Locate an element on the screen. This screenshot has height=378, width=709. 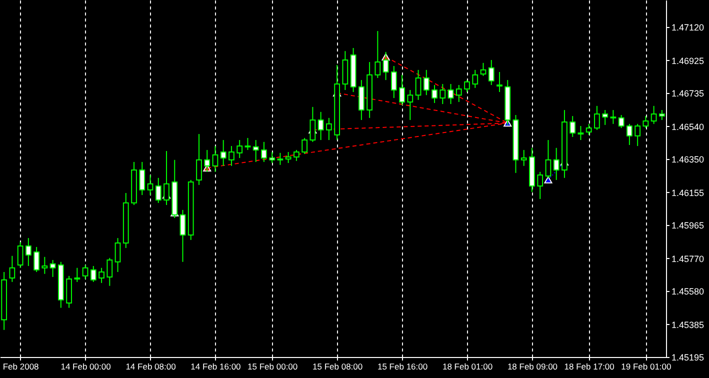
x-tick-label: 15 Feb 08:00 is located at coordinates (337, 367).